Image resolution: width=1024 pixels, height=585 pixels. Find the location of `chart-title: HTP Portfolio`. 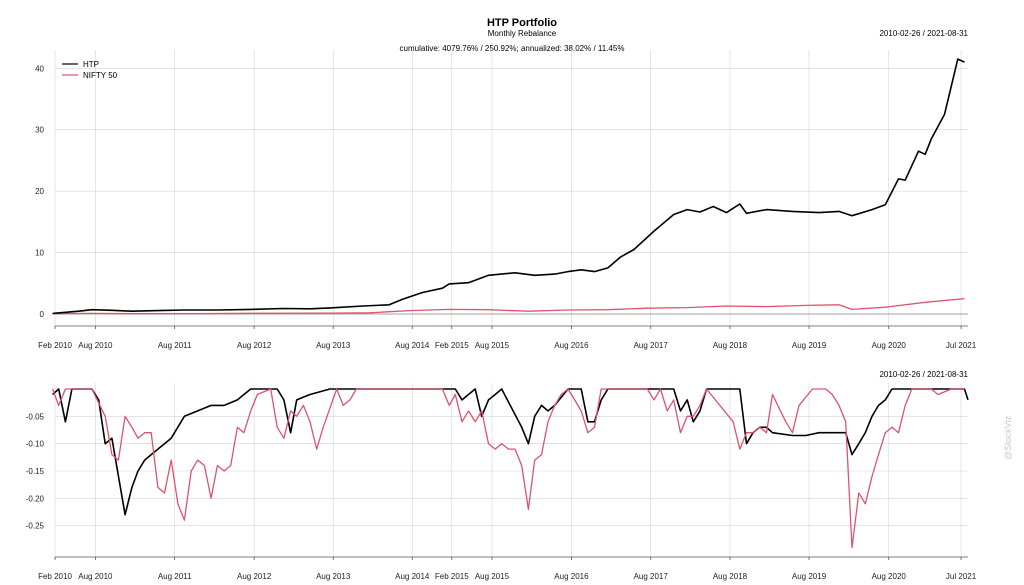

chart-title: HTP Portfolio is located at coordinates (522, 23).